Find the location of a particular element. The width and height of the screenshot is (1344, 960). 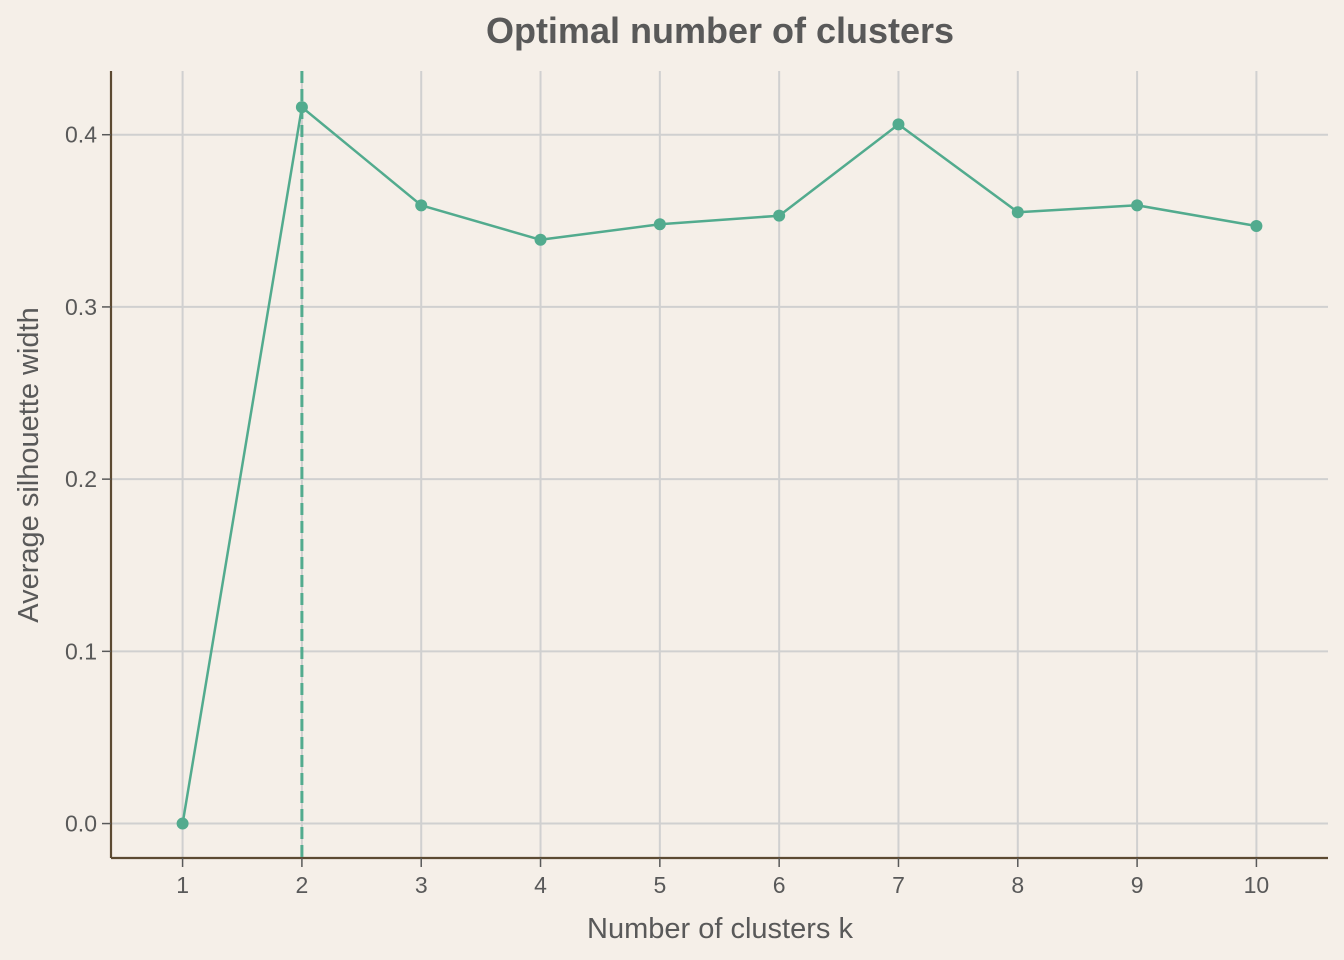

x-tick-label-9: 9 is located at coordinates (1137, 885).